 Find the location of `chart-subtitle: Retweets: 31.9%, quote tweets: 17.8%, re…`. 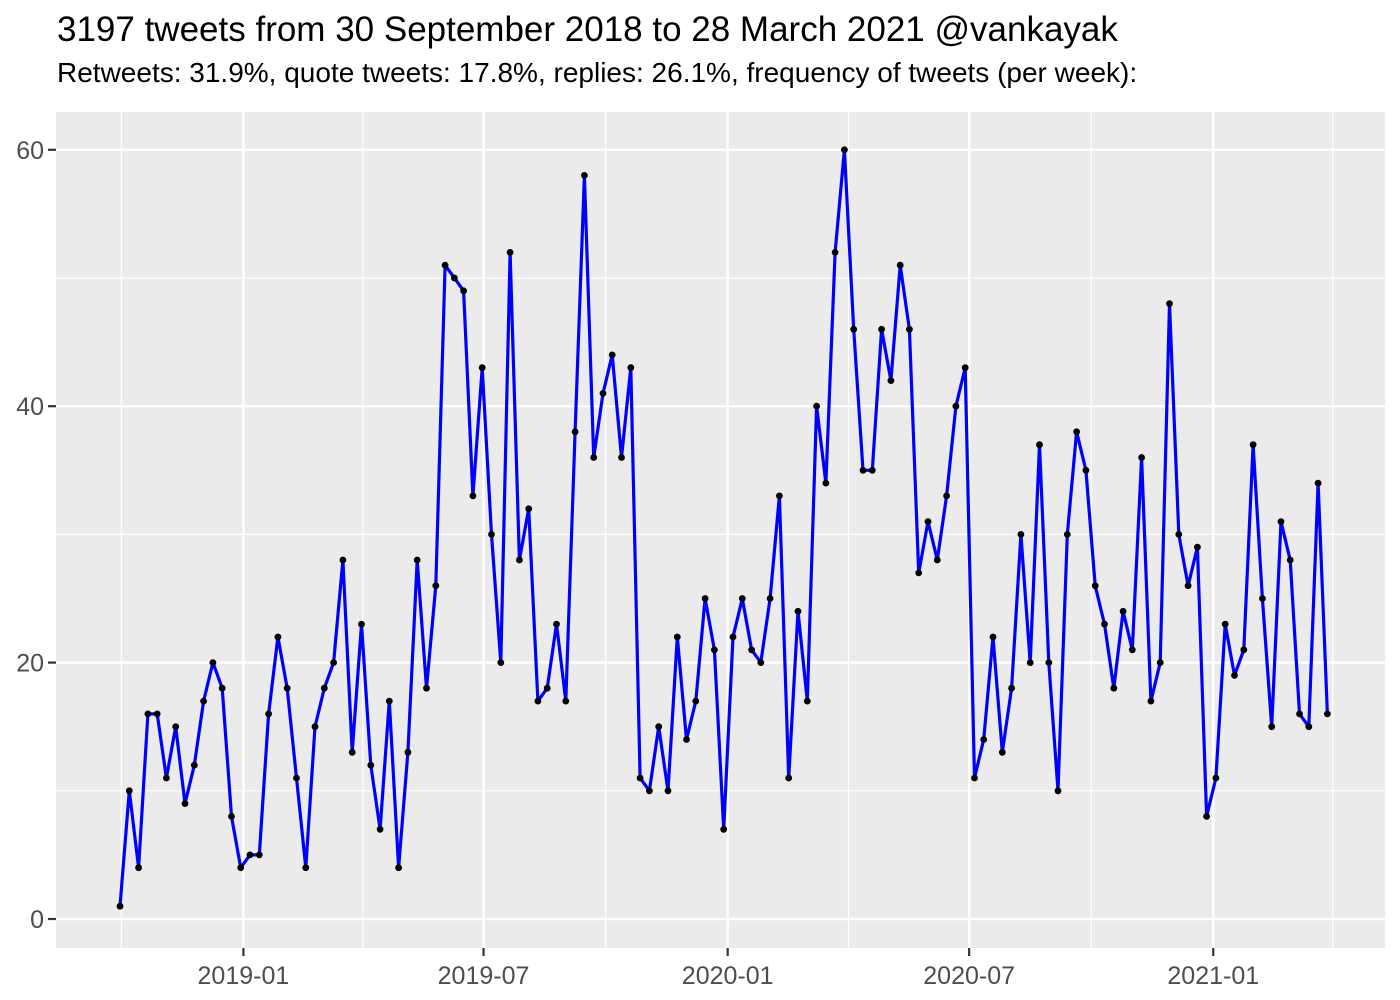

chart-subtitle: Retweets: 31.9%, quote tweets: 17.8%, re… is located at coordinates (597, 72).